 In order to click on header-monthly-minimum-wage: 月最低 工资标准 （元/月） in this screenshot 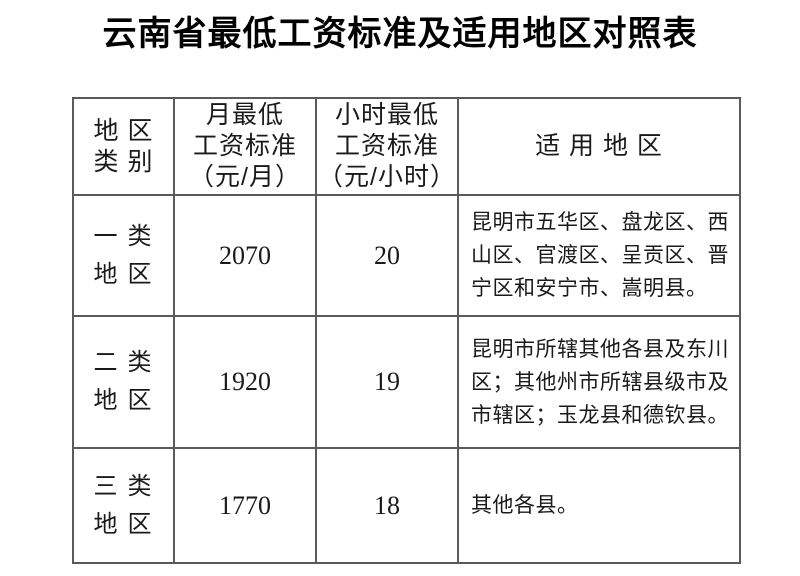, I will do `click(245, 146)`.